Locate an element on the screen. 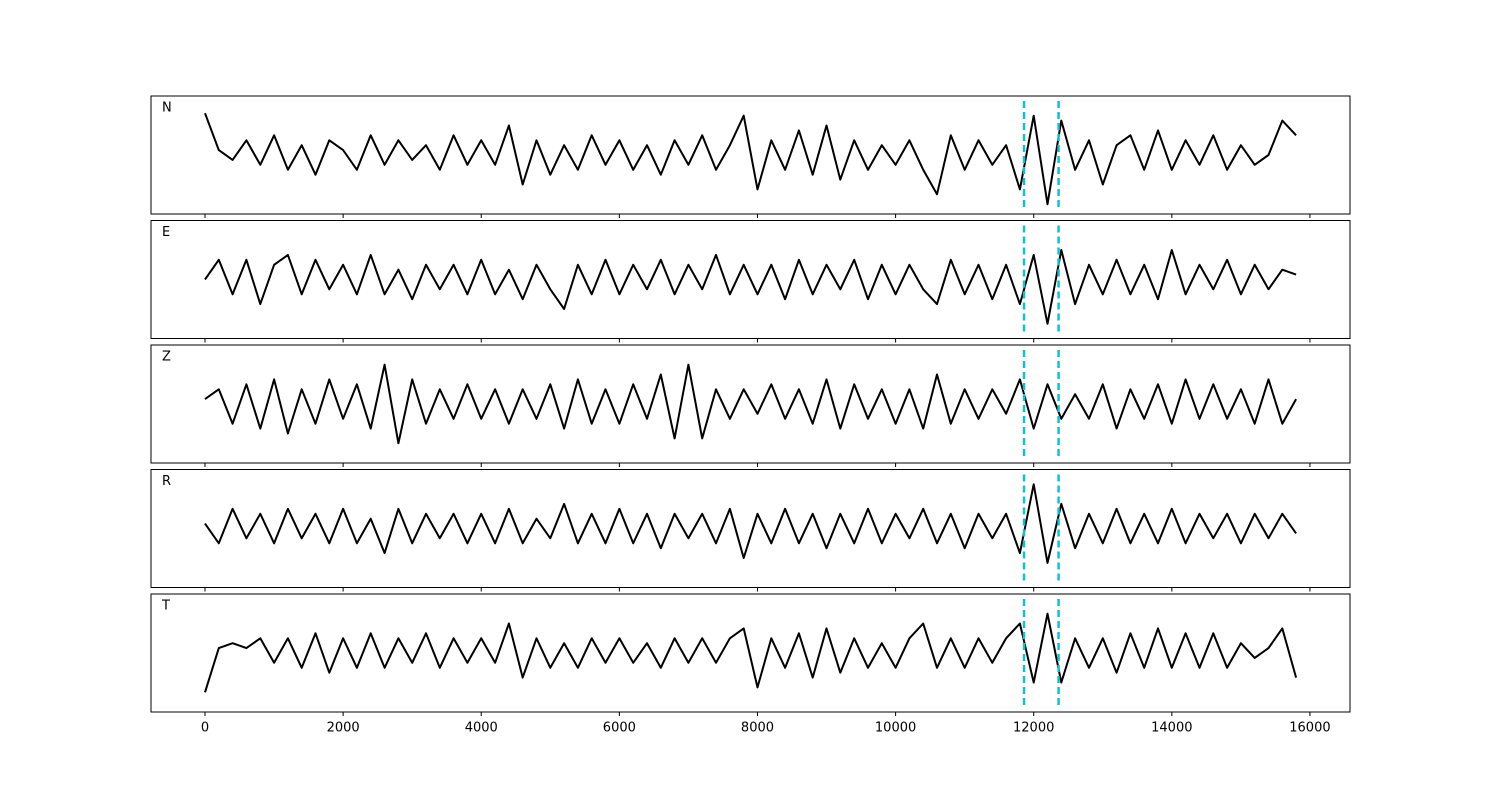  panel-label: T is located at coordinates (165, 606).